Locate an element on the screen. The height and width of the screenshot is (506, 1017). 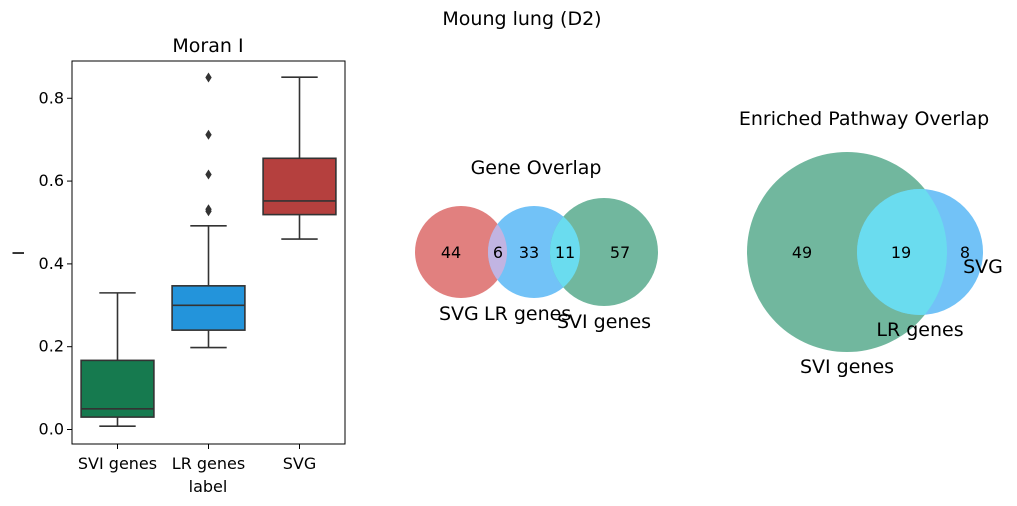
pathway-overlap-lr-genes is located at coordinates (902, 252).